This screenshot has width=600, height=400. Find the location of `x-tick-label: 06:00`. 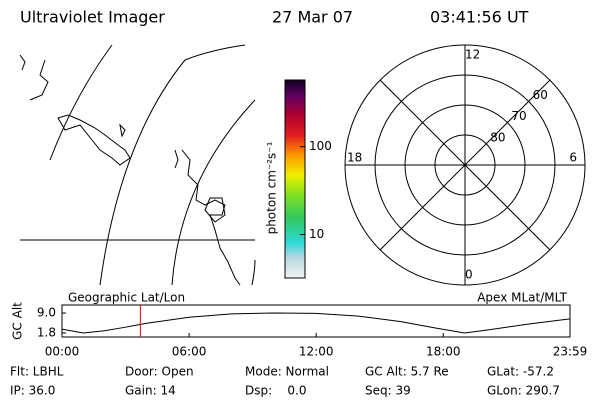

x-tick-label: 06:00 is located at coordinates (189, 352).